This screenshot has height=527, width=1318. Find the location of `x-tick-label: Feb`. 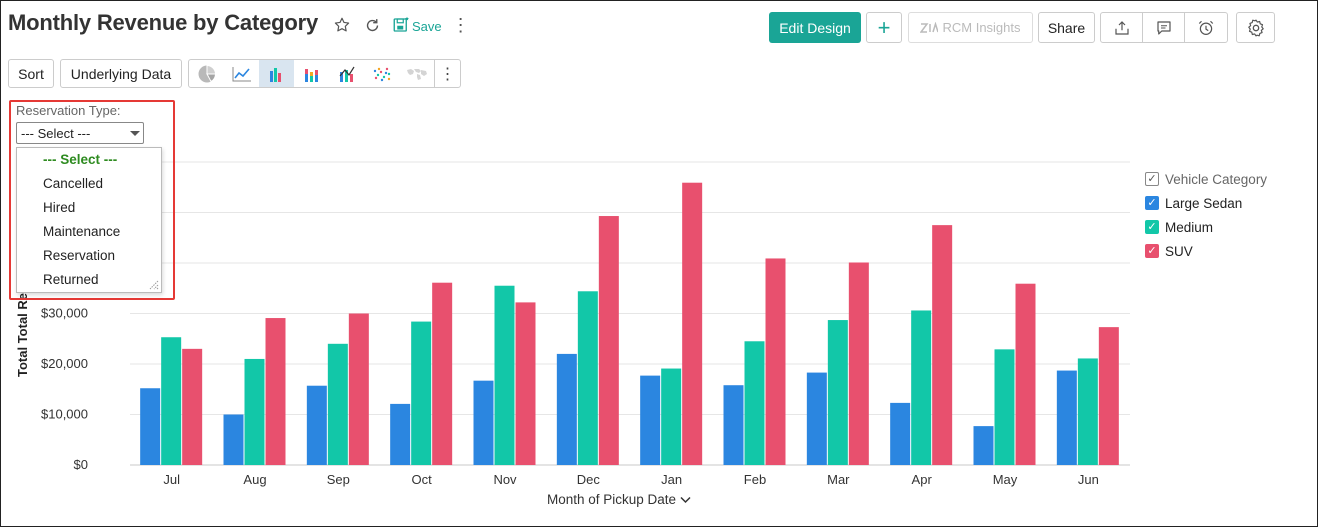

x-tick-label: Feb is located at coordinates (755, 479).